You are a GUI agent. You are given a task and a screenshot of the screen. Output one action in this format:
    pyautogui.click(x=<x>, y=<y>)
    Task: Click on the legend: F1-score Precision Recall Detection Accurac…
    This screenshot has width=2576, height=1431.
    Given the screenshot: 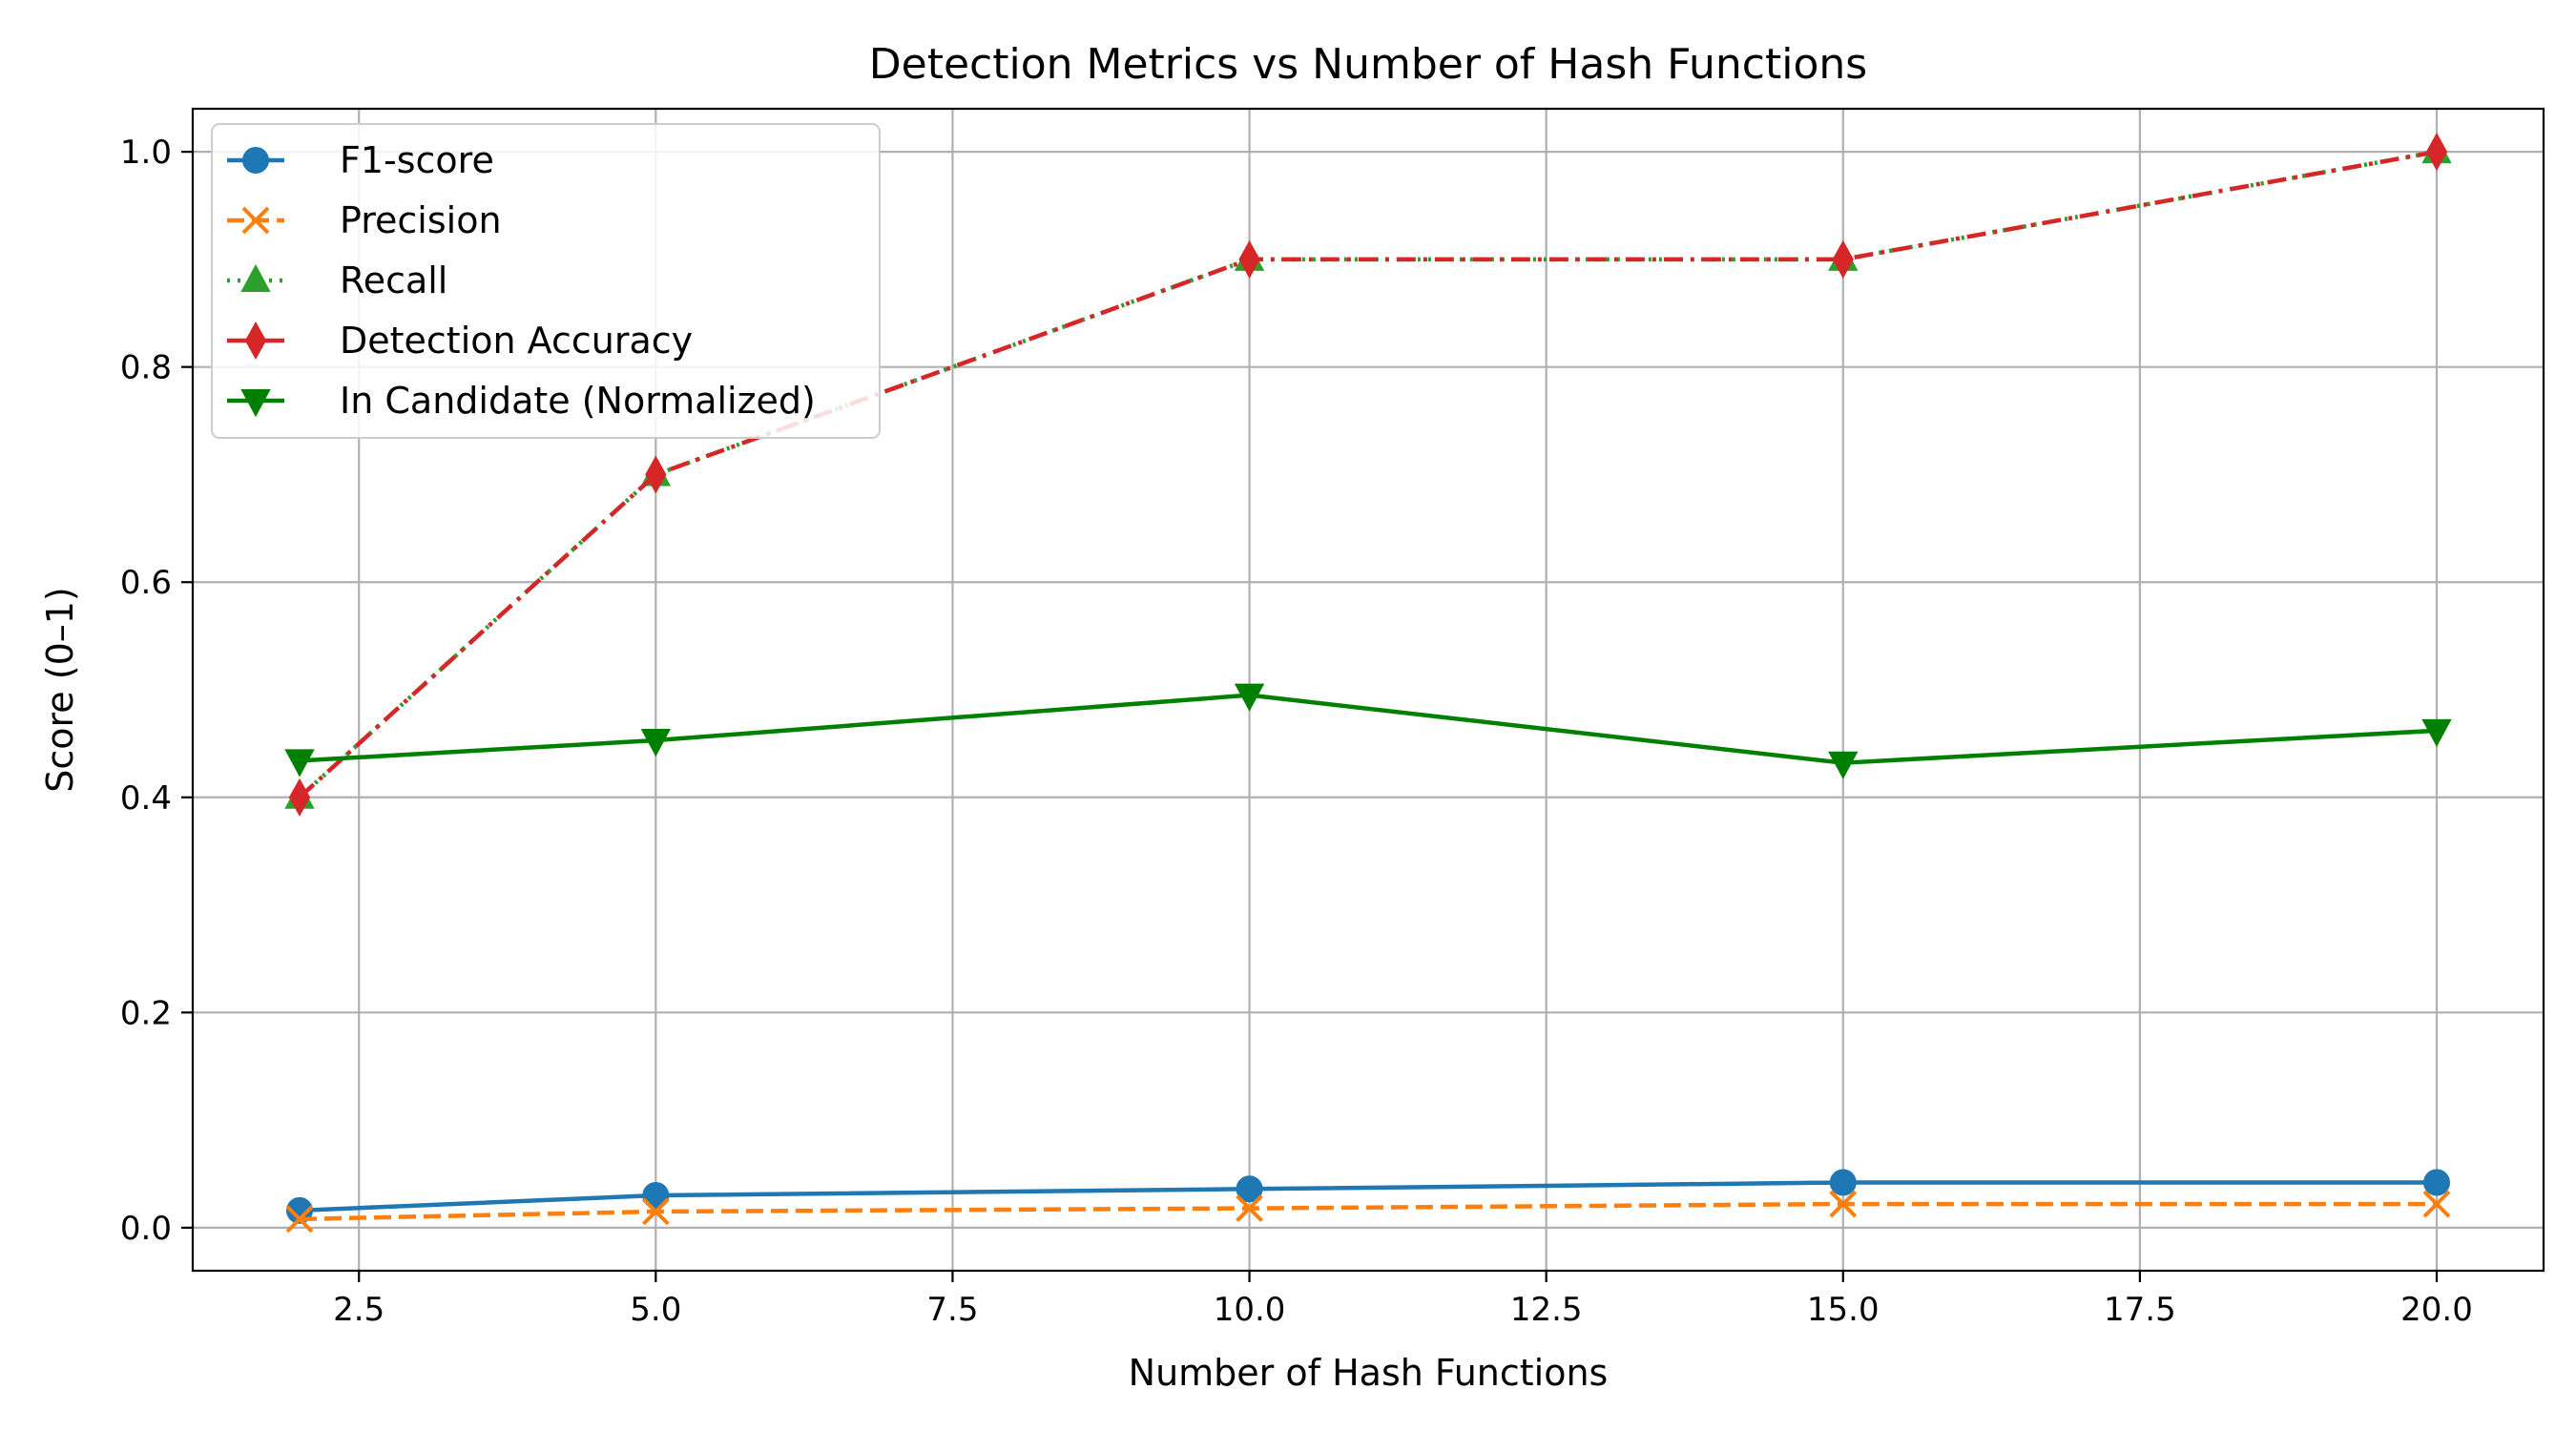 What is the action you would take?
    pyautogui.click(x=546, y=281)
    